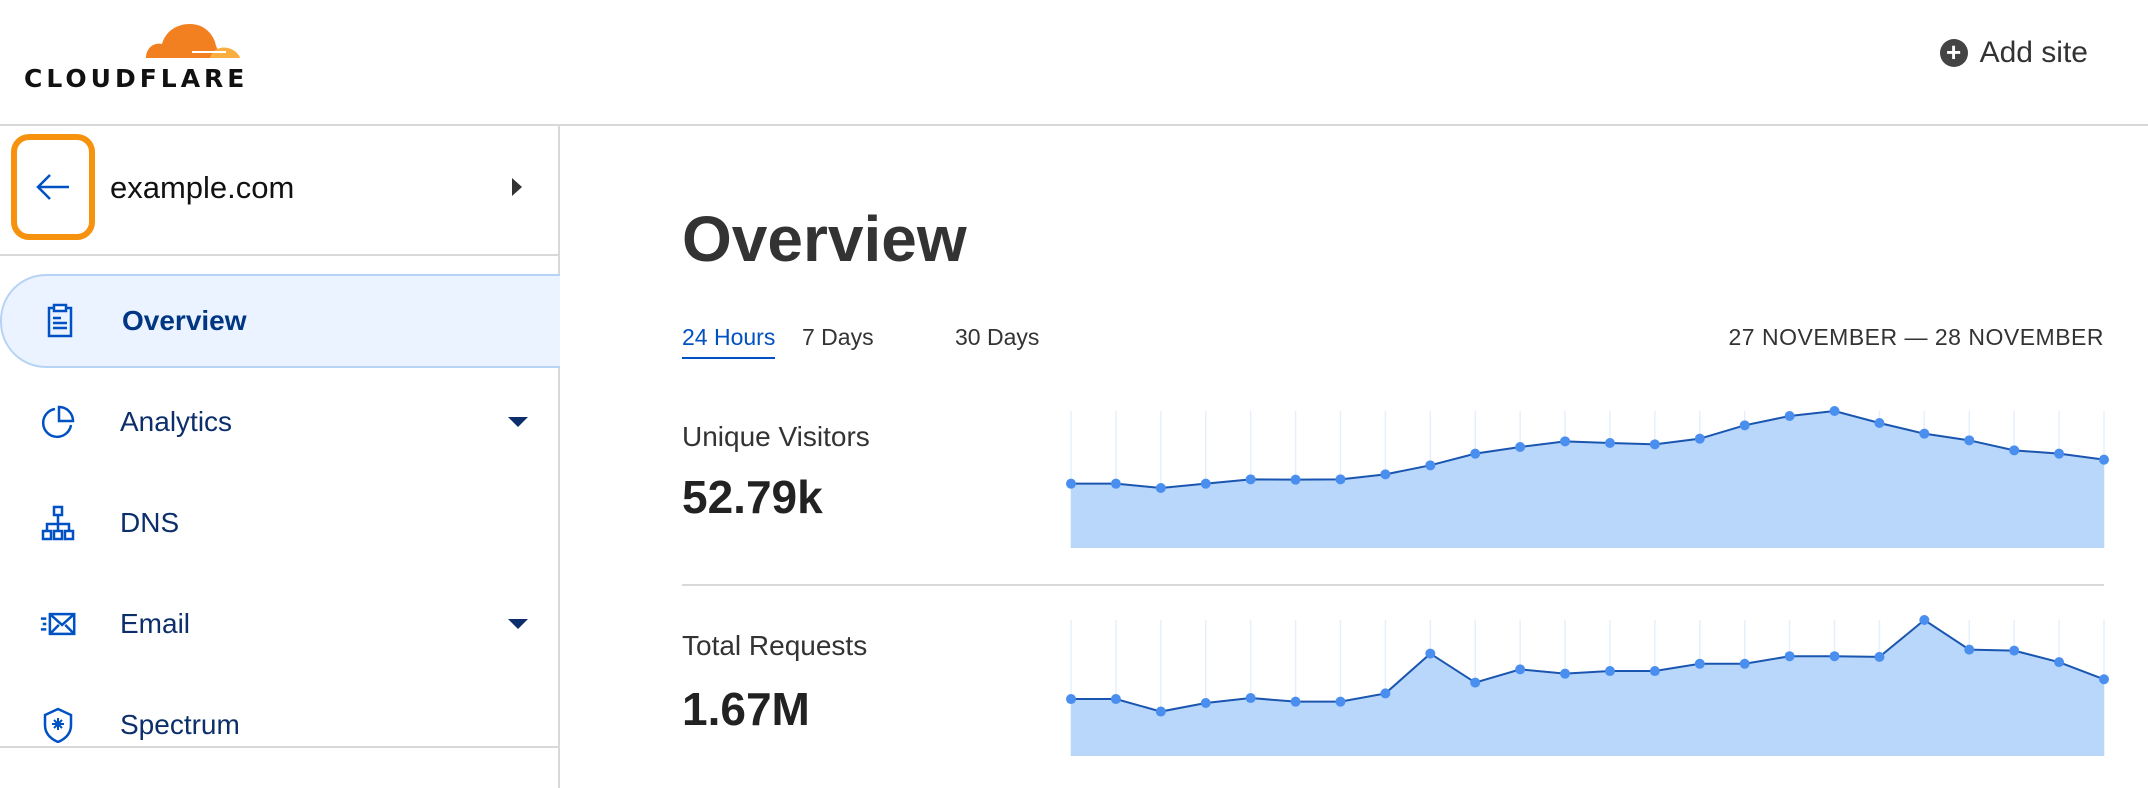 This screenshot has width=2148, height=788. I want to click on plus-circle-icon: +, so click(1953, 53).